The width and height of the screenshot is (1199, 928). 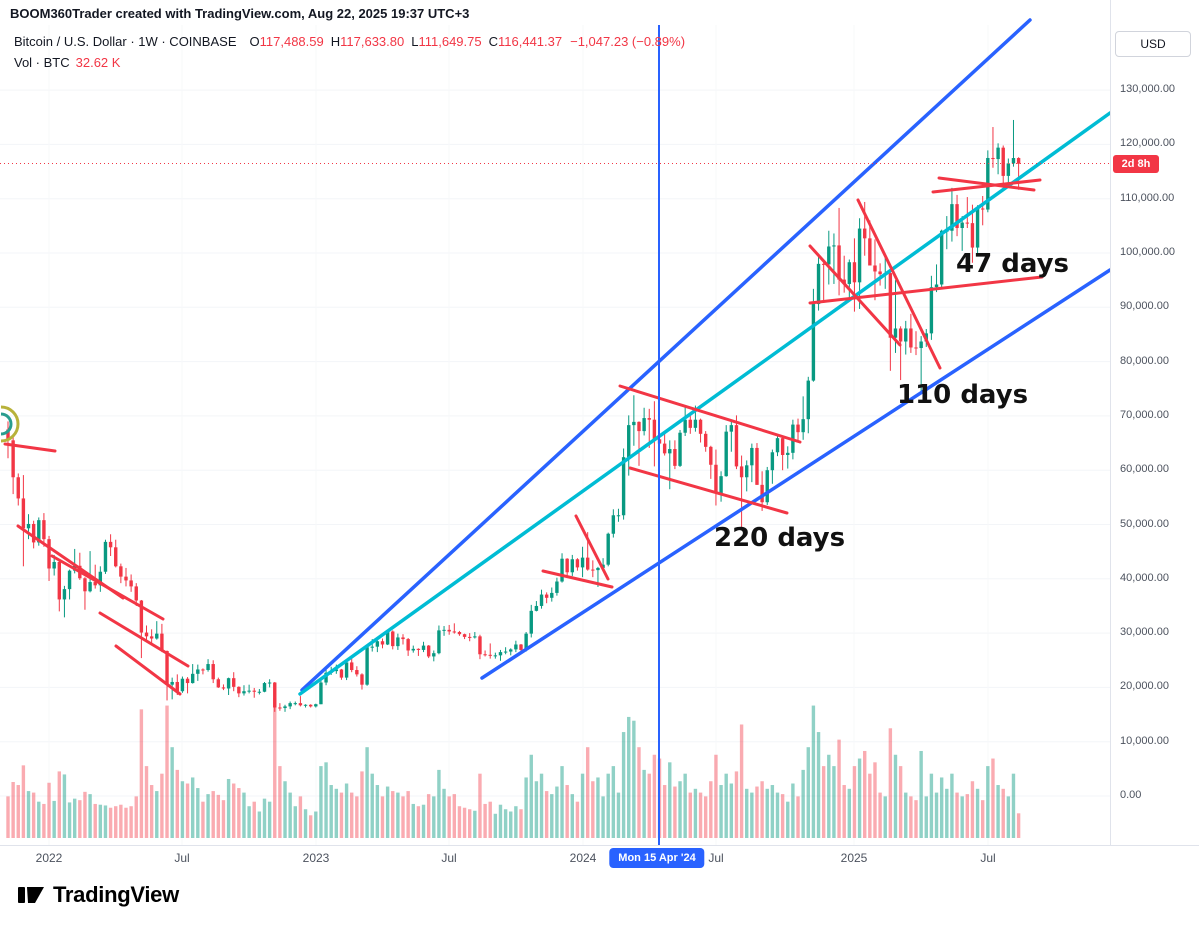 I want to click on price-axis-label: 0.00, so click(x=1131, y=795).